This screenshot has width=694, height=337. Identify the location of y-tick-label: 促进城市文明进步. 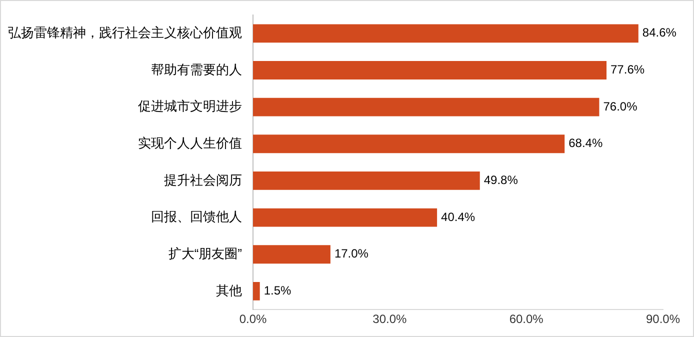
(190, 106).